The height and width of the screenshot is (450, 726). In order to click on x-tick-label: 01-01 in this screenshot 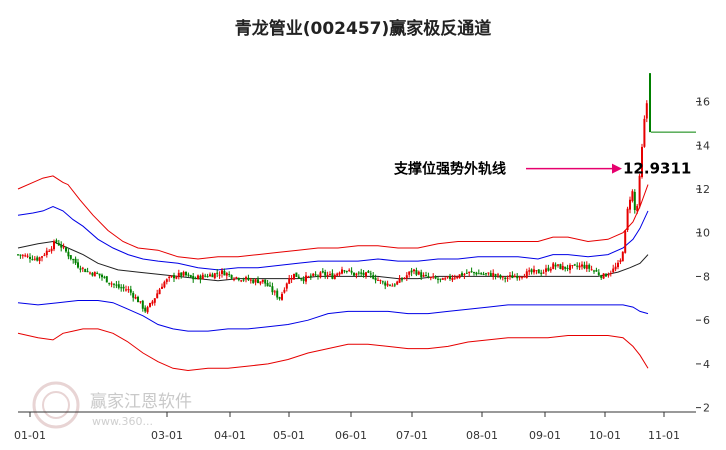, I will do `click(30, 435)`.